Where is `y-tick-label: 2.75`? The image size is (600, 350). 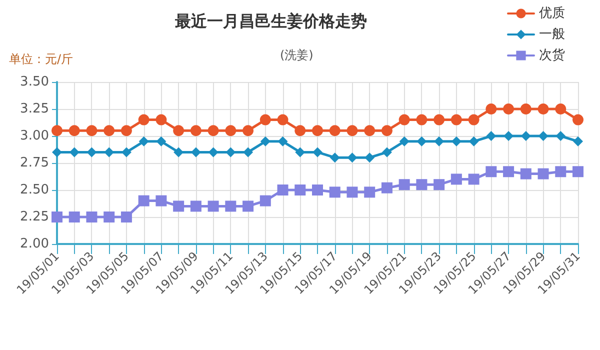
y-tick-label: 2.75 is located at coordinates (34, 163).